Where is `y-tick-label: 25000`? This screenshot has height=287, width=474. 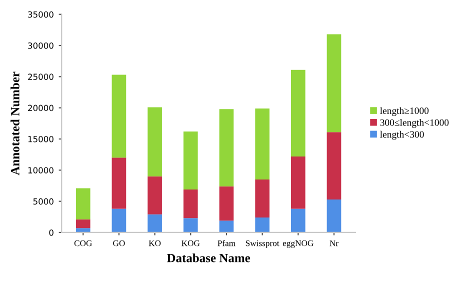 y-tick-label: 25000 is located at coordinates (41, 77).